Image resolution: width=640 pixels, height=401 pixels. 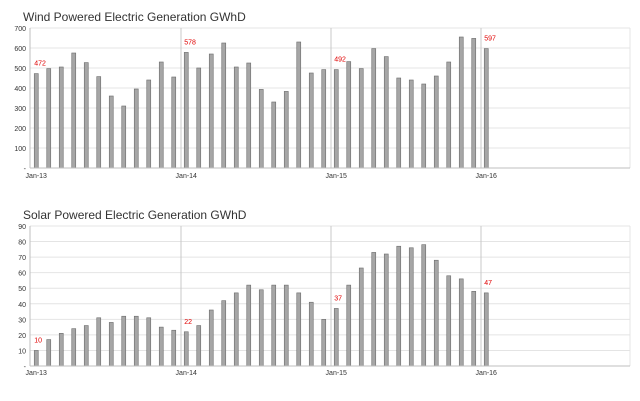 What do you see at coordinates (22, 320) in the screenshot?
I see `y-tick-label: 30` at bounding box center [22, 320].